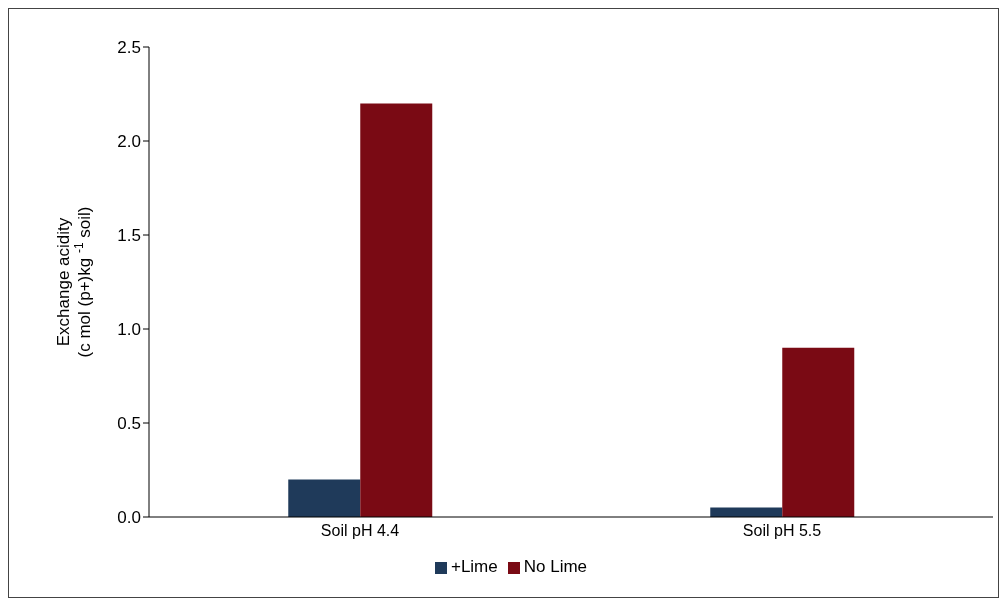 This screenshot has height=604, width=1005. What do you see at coordinates (129, 330) in the screenshot?
I see `y-tick-label: 1.0` at bounding box center [129, 330].